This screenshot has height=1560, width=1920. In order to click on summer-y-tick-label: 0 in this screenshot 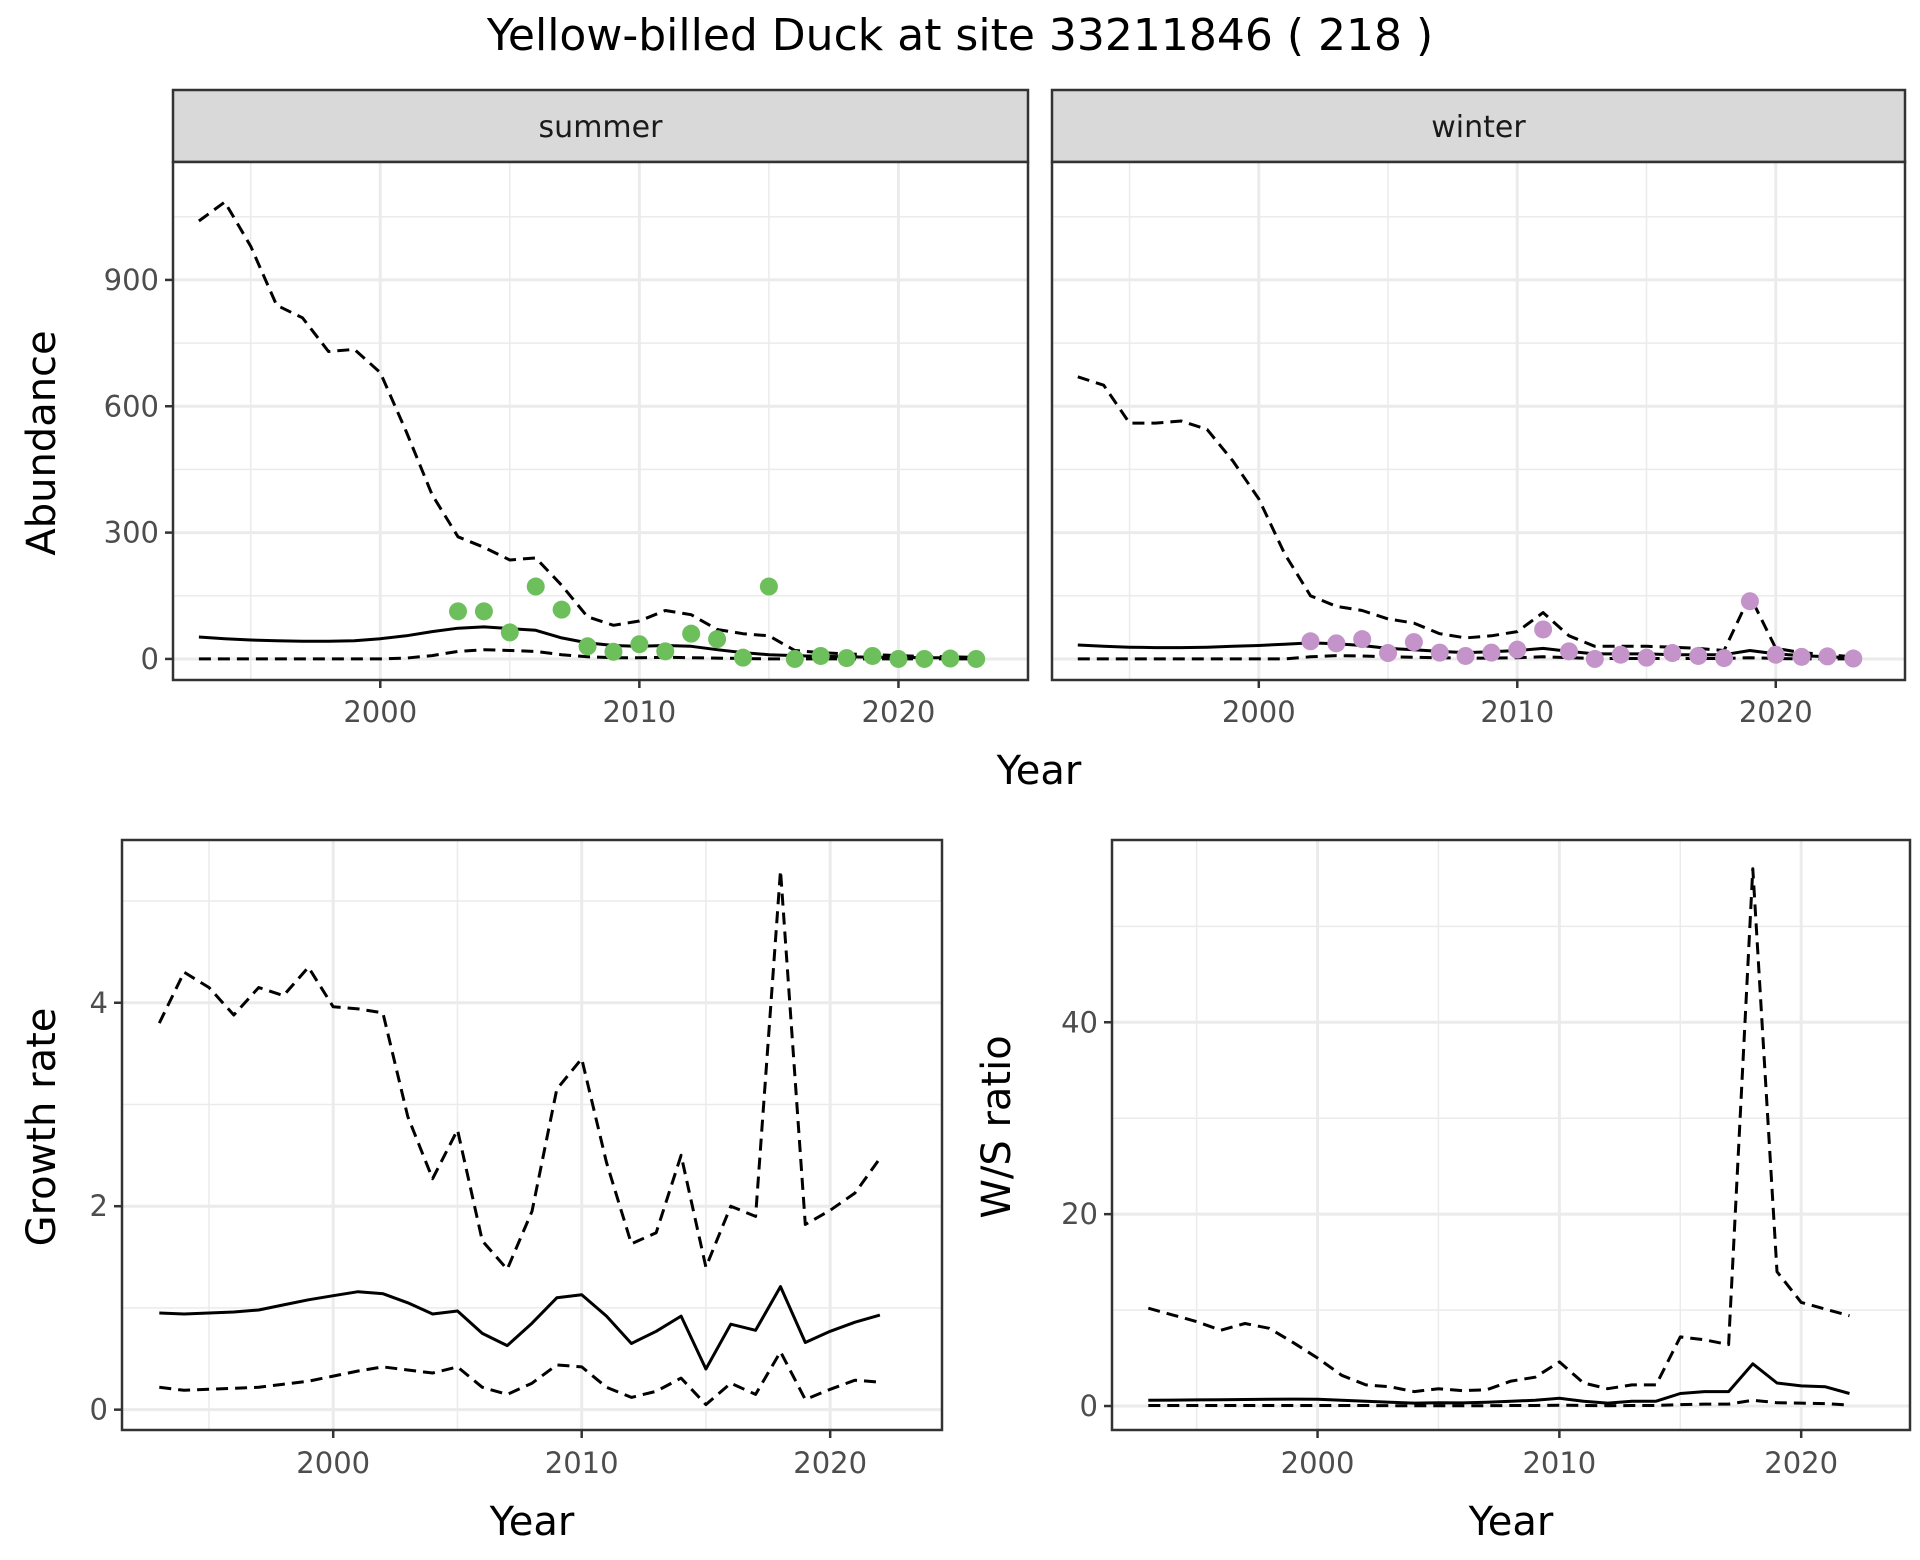, I will do `click(150, 659)`.